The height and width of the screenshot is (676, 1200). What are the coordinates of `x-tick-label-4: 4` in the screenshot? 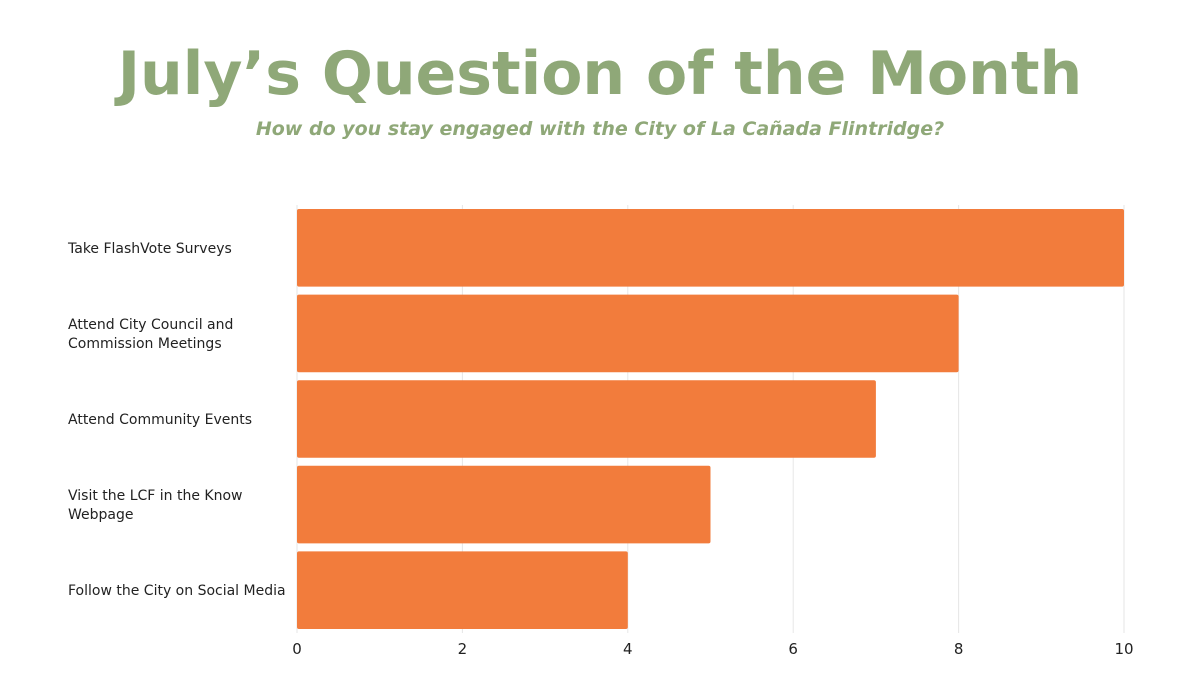 It's located at (628, 649).